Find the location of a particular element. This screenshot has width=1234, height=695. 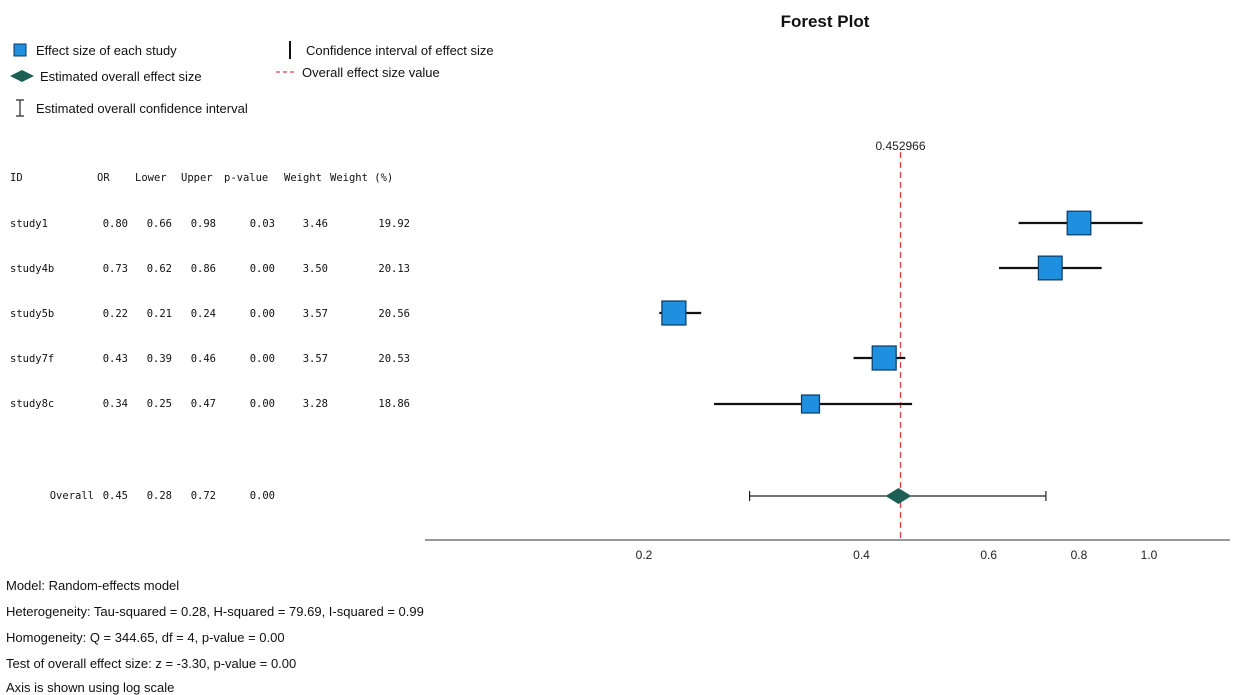

weight-pct-value: 20.13 is located at coordinates (394, 269).